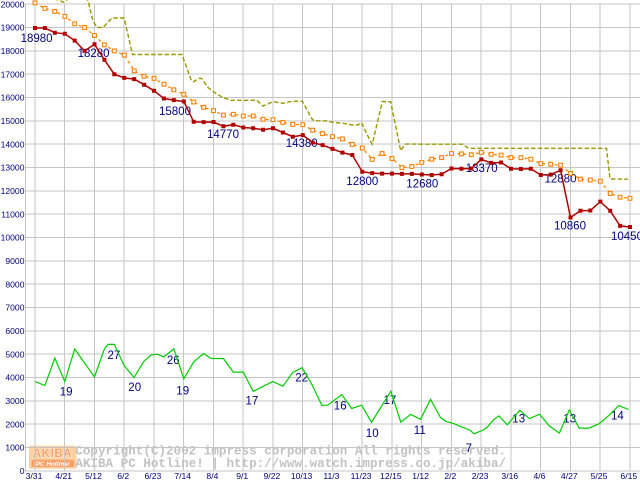 The height and width of the screenshot is (480, 640). Describe the element at coordinates (13, 238) in the screenshot. I see `svg-text: 10000` at that location.